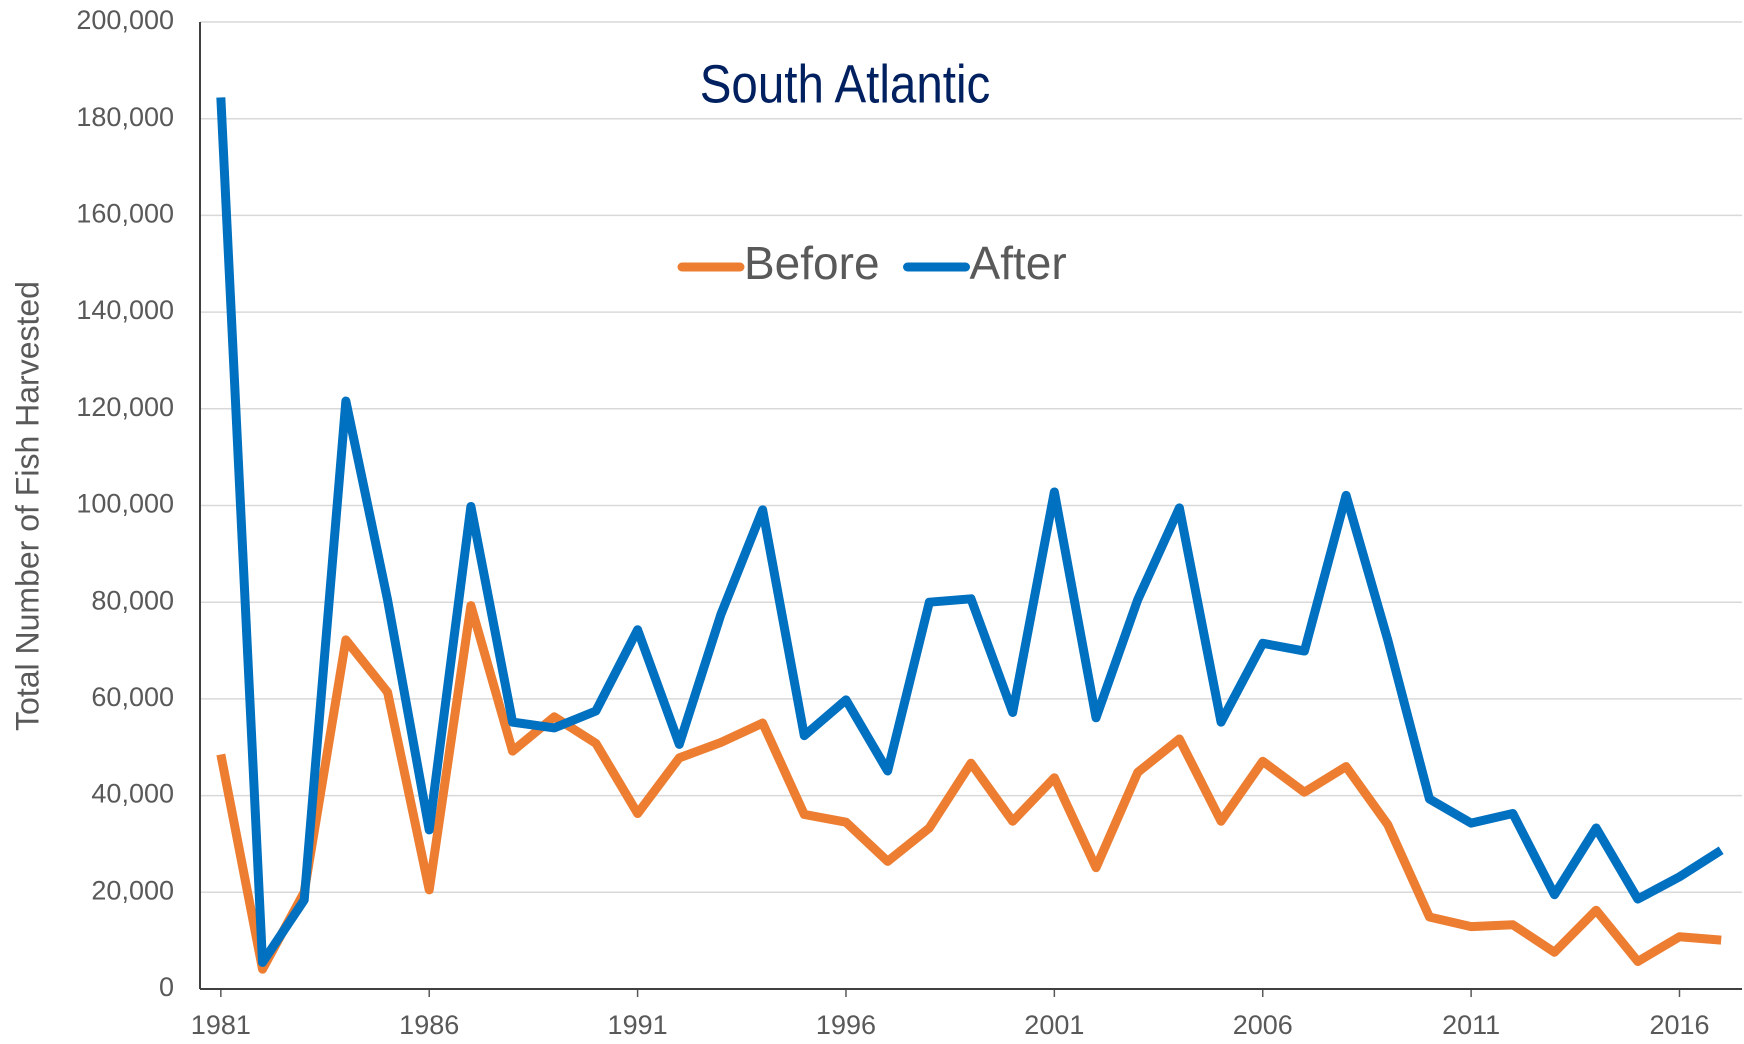 The width and height of the screenshot is (1744, 1044). I want to click on y-tick-label: 140,000, so click(125, 310).